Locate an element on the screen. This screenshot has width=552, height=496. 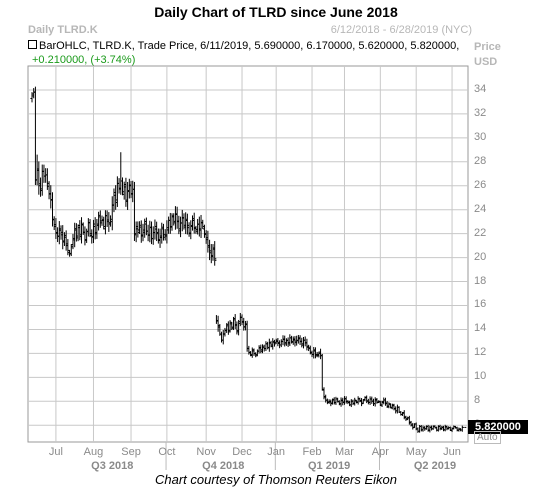
x-tick-label: Feb is located at coordinates (312, 452).